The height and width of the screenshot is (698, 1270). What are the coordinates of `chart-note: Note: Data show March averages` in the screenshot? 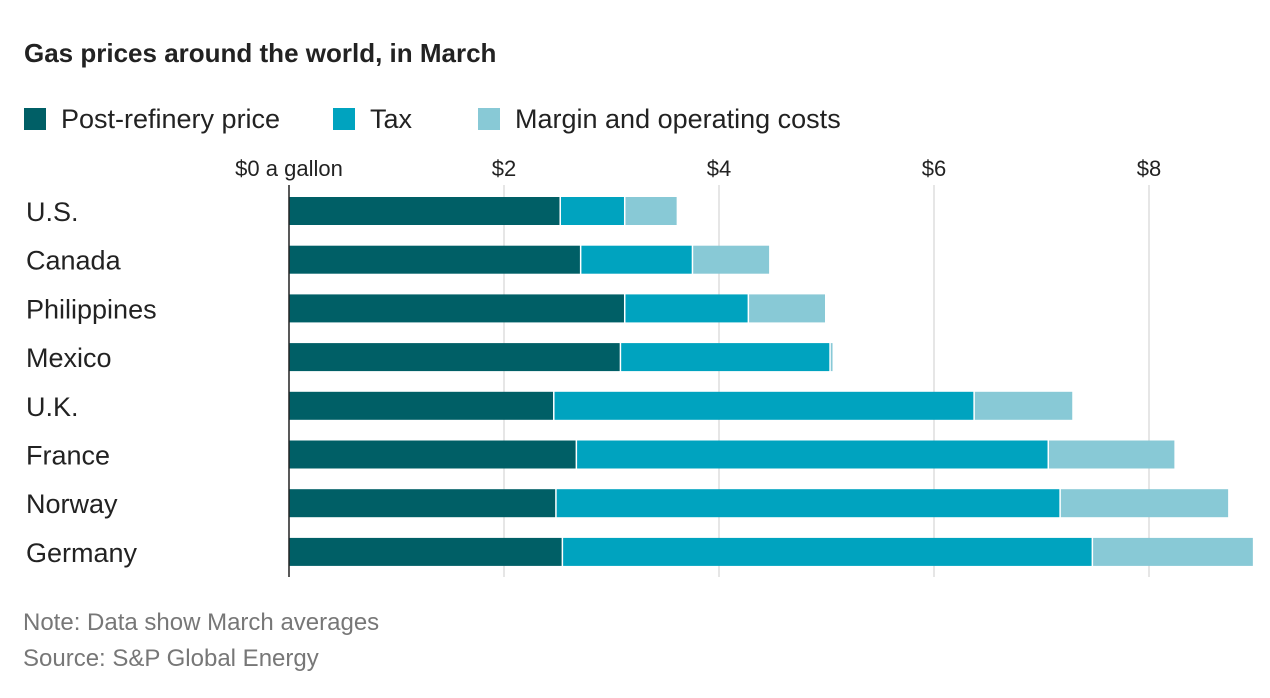 It's located at (201, 622).